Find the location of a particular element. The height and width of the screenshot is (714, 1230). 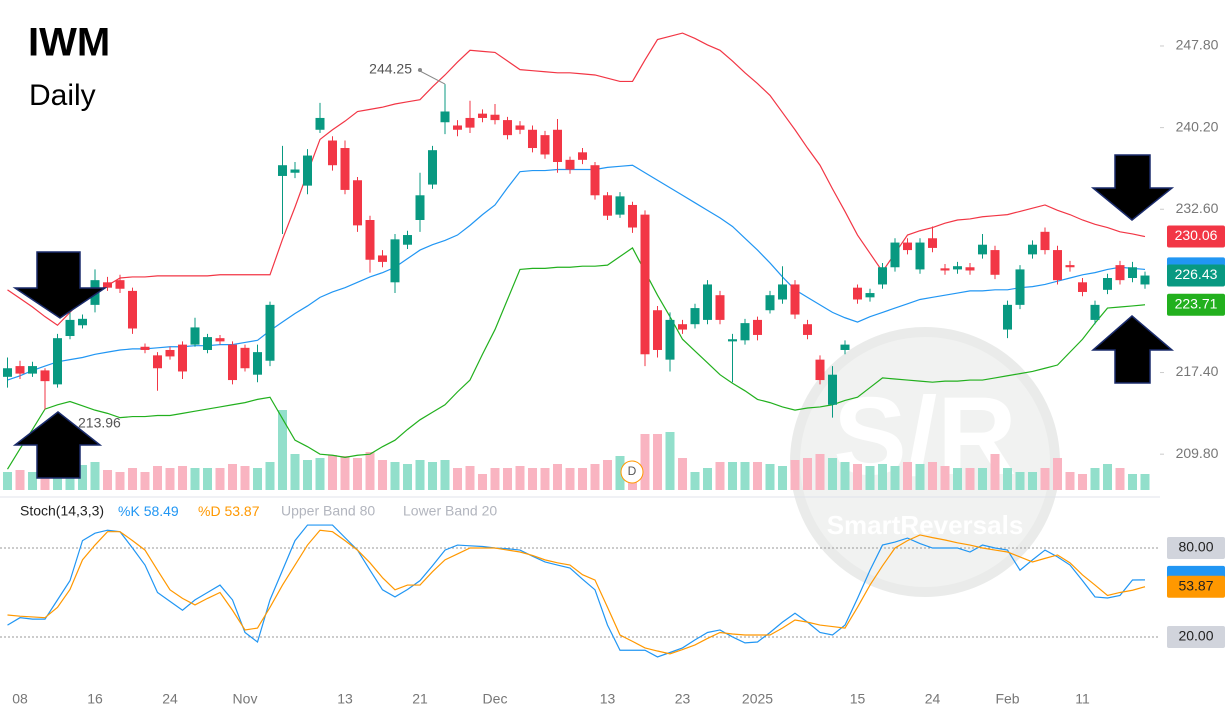

legend-name: %K is located at coordinates (129, 511).